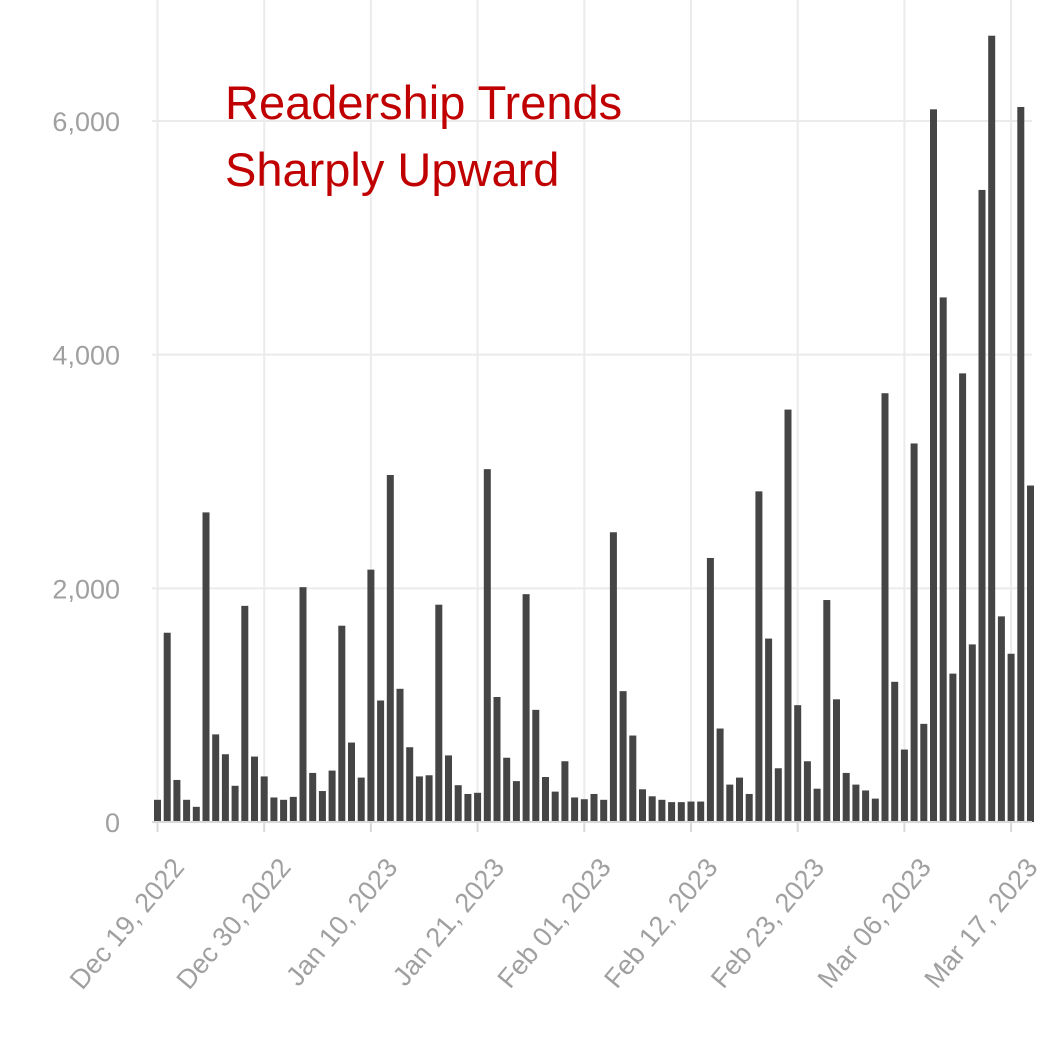  What do you see at coordinates (341, 922) in the screenshot?
I see `x-tick-label: Jan 10, 2023` at bounding box center [341, 922].